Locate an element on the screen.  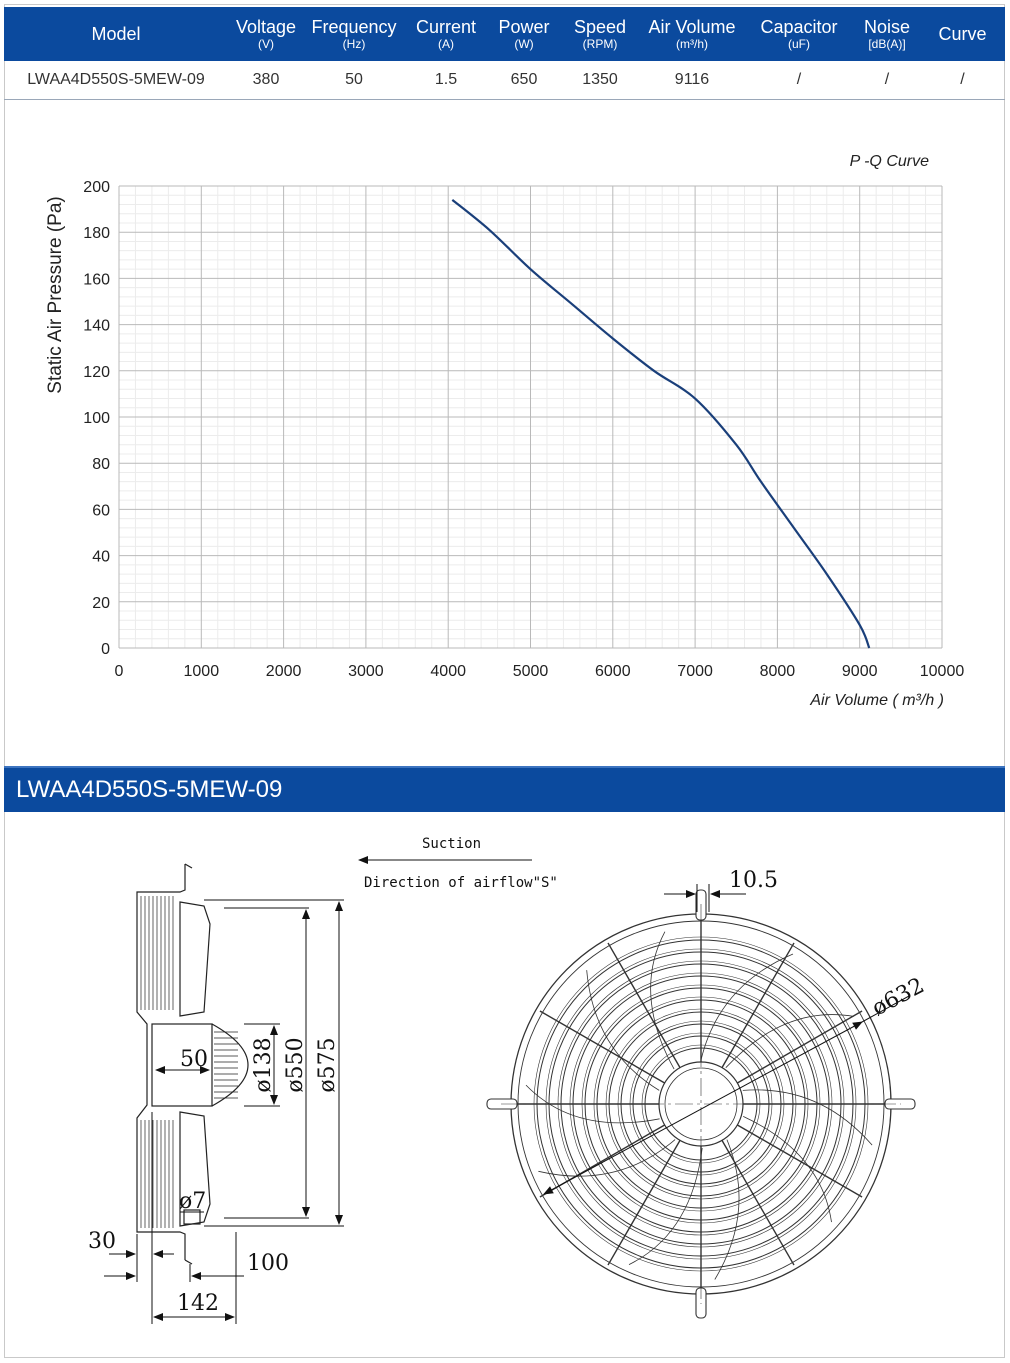
dim-632-line is located at coordinates (703, 1108).